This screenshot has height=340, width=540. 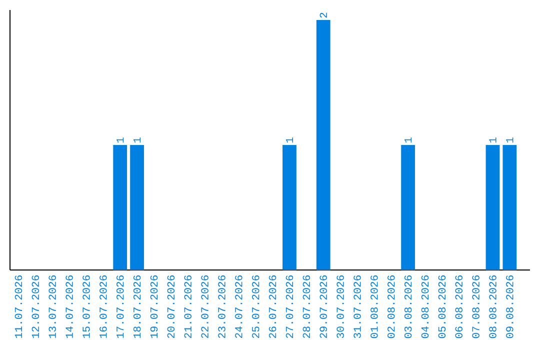 I want to click on x-tick-label: 07.08.2026, so click(x=476, y=306).